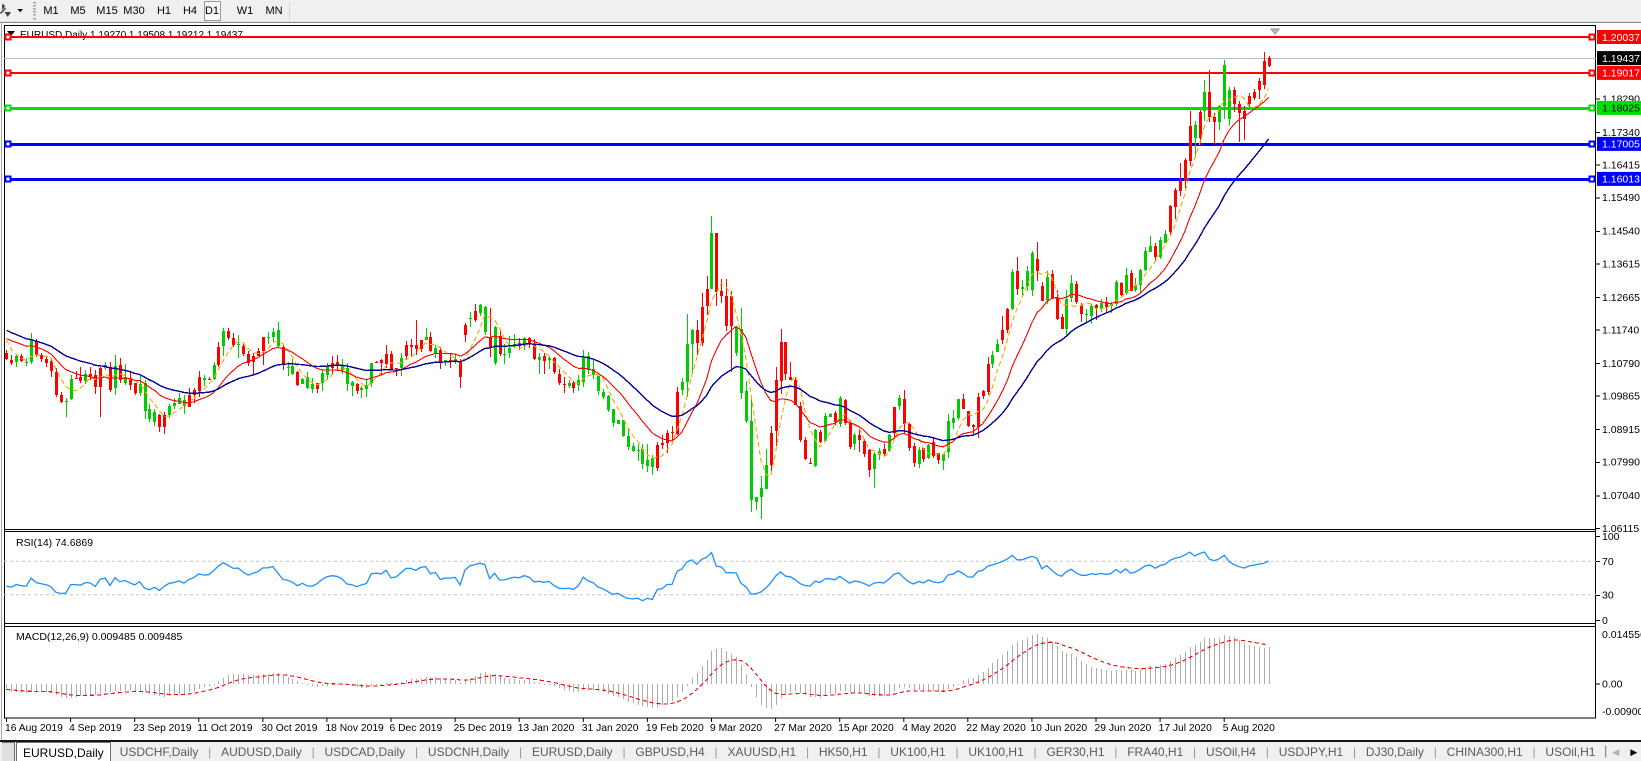  I want to click on svg-text: 27 Mar 2020, so click(803, 728).